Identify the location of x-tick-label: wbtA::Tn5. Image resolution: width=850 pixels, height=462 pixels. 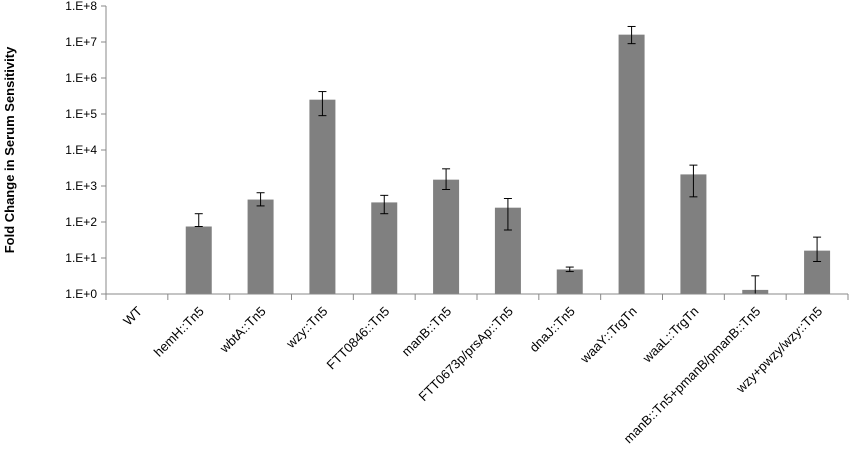
(242, 330).